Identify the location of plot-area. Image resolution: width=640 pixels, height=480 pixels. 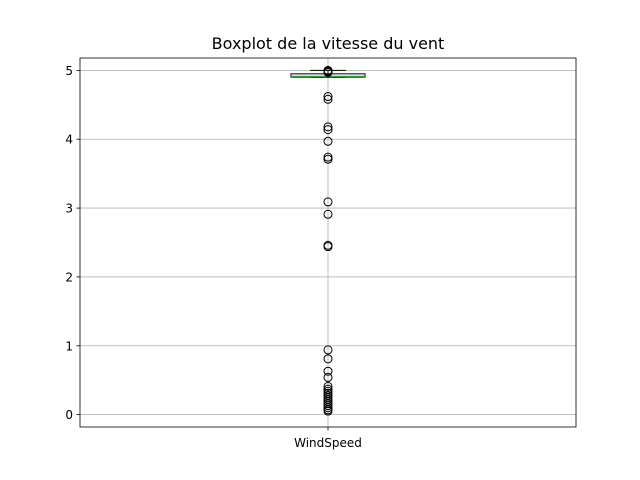
(328, 240).